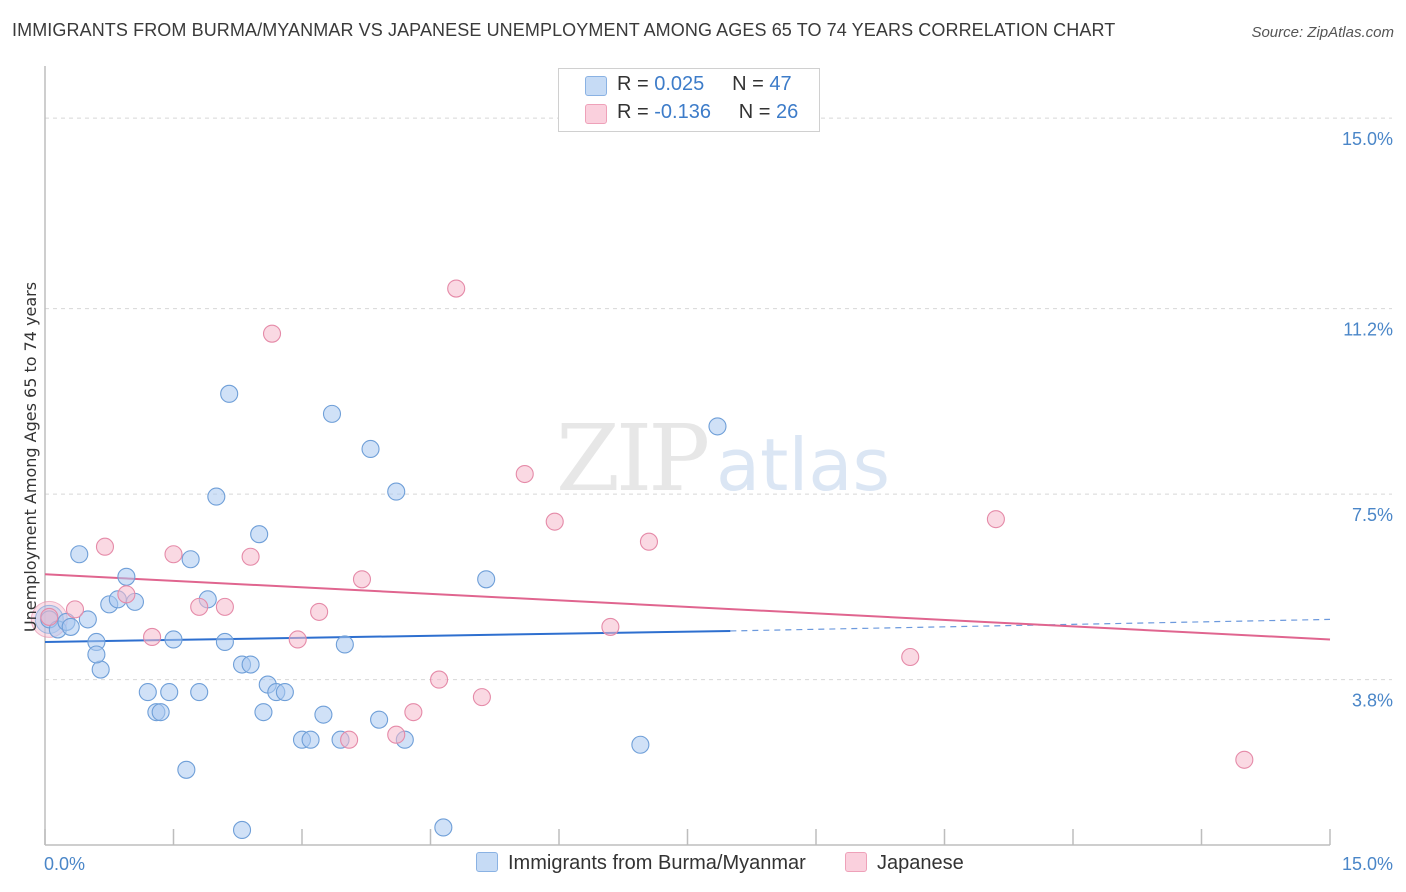  Describe the element at coordinates (803, 465) in the screenshot. I see `watermark-atlas: atlas` at that location.